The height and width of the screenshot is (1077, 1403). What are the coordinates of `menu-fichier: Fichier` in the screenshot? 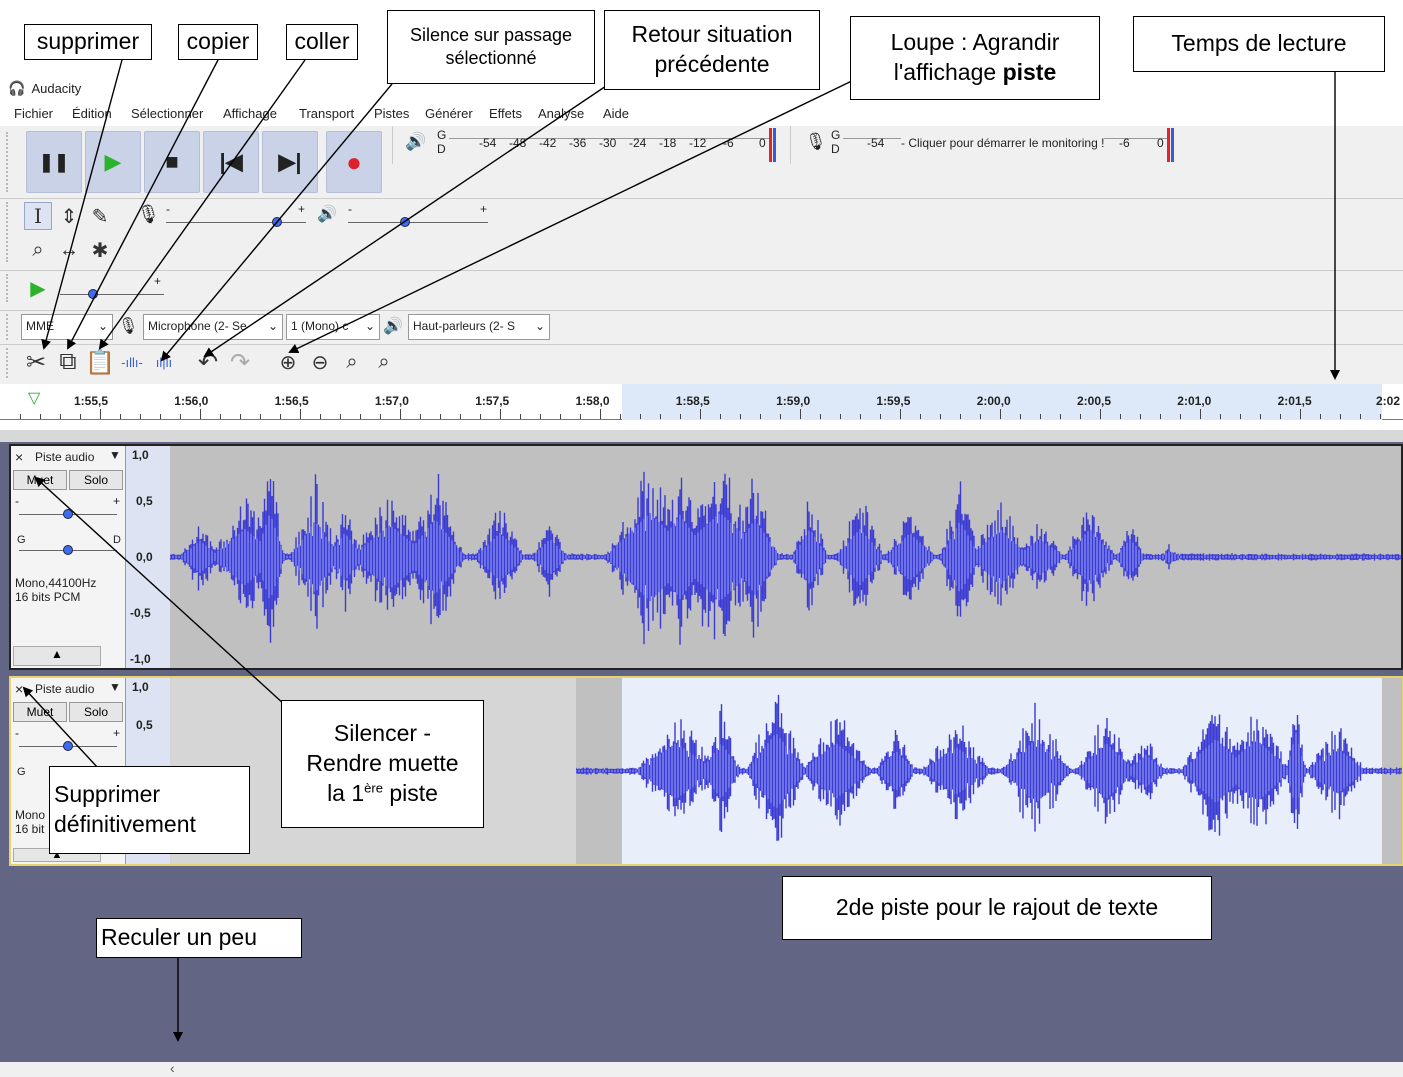 It's located at (34, 113).